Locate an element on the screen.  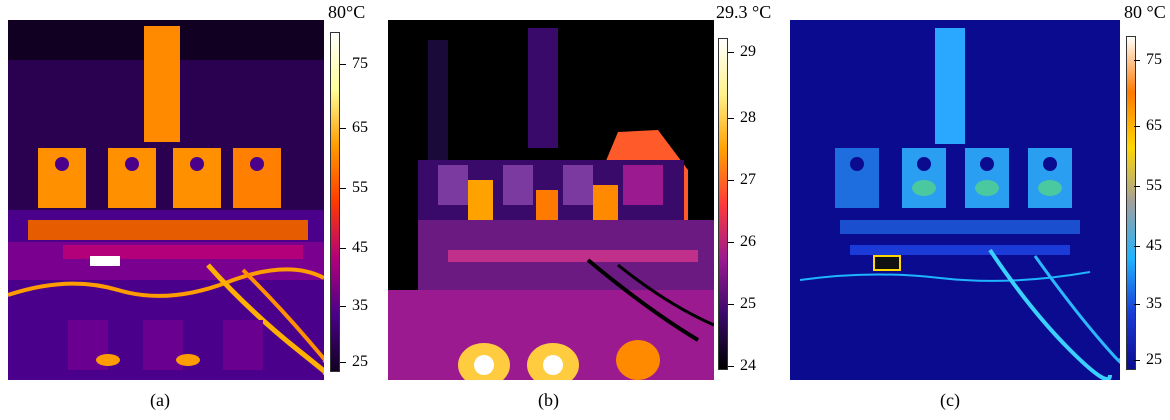
colorbar-tick-b-5: 24 is located at coordinates (748, 366).